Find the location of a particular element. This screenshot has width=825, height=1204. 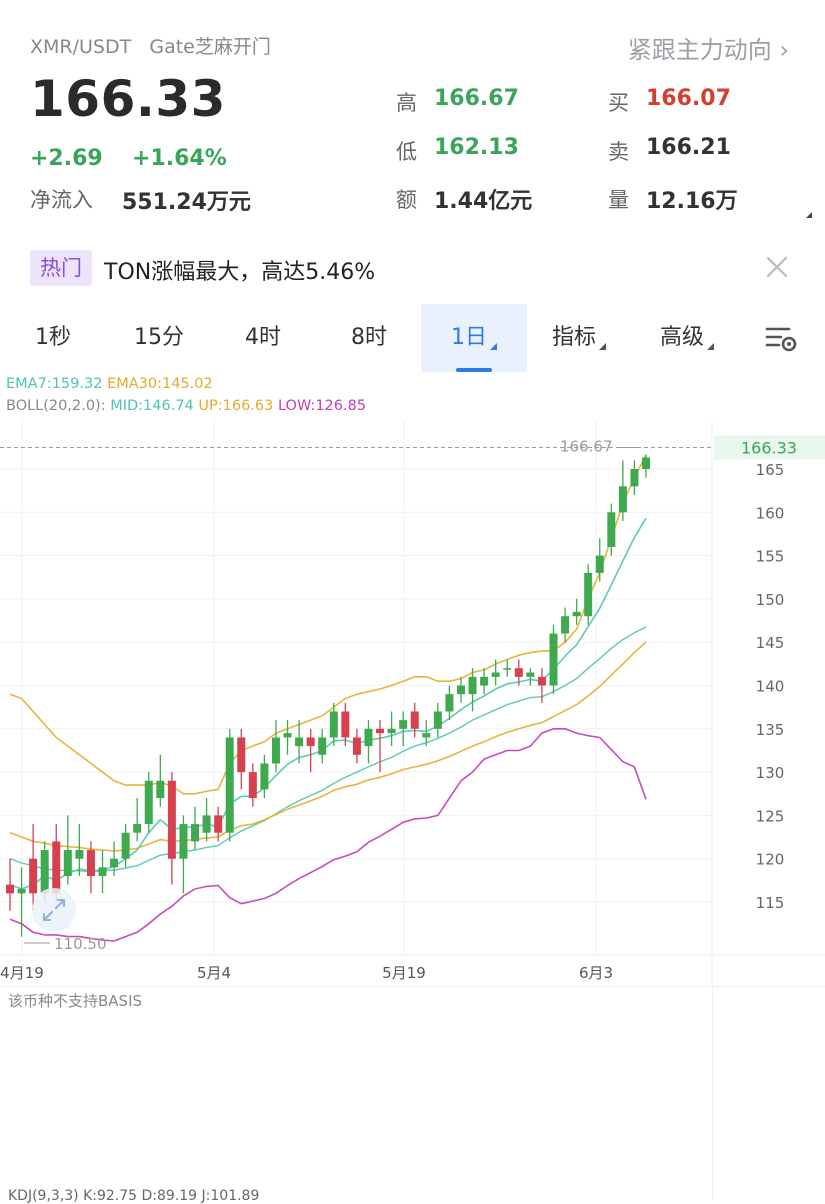

active-tab-indicator is located at coordinates (474, 370).